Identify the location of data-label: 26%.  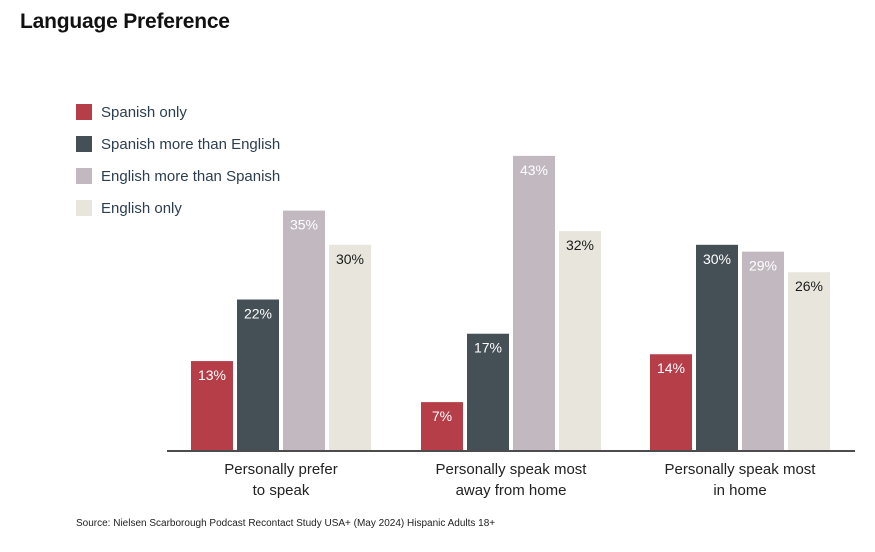
(809, 286).